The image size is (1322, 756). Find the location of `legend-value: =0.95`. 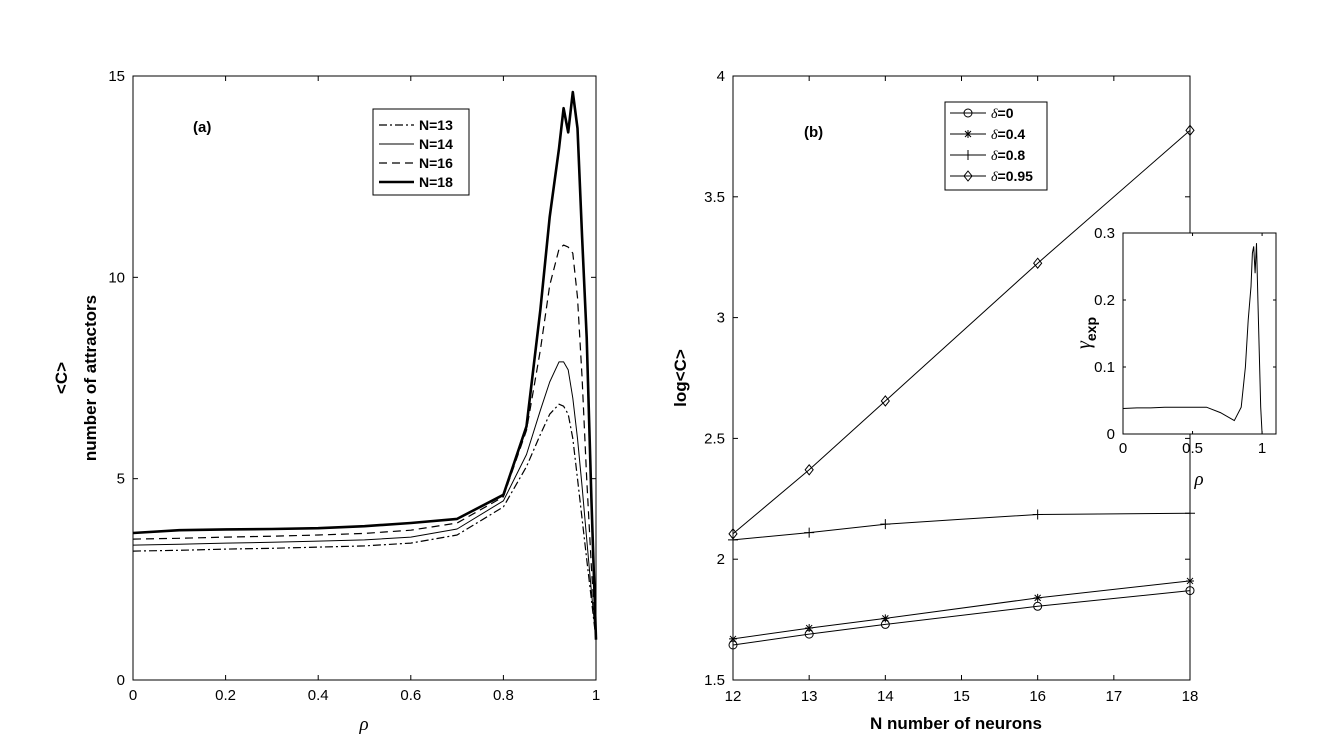

legend-value: =0.95 is located at coordinates (1016, 176).